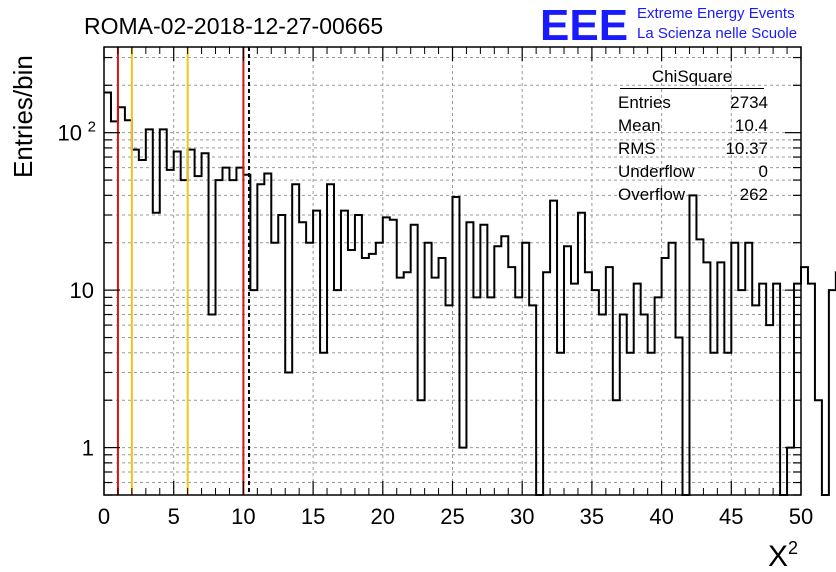 Image resolution: width=836 pixels, height=572 pixels. Describe the element at coordinates (692, 194) in the screenshot. I see `stats-row-overflow: Overflow 262` at that location.